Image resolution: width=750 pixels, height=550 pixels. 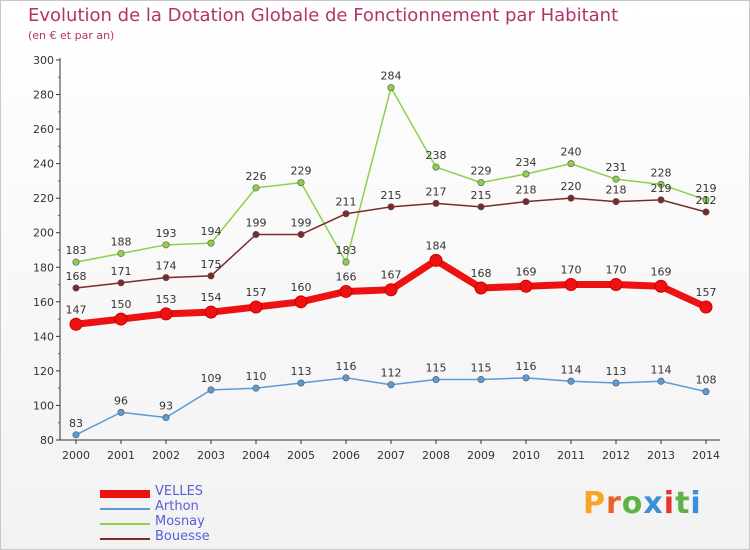 What do you see at coordinates (301, 371) in the screenshot?
I see `data-label-arthon: 113` at bounding box center [301, 371].